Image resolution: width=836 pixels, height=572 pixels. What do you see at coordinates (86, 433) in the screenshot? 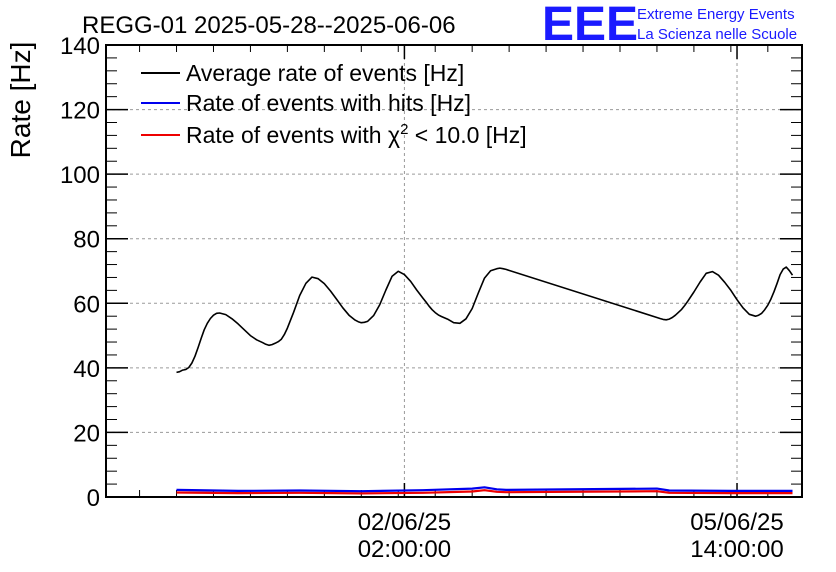
I see `y-tick-label: 20` at bounding box center [86, 433].